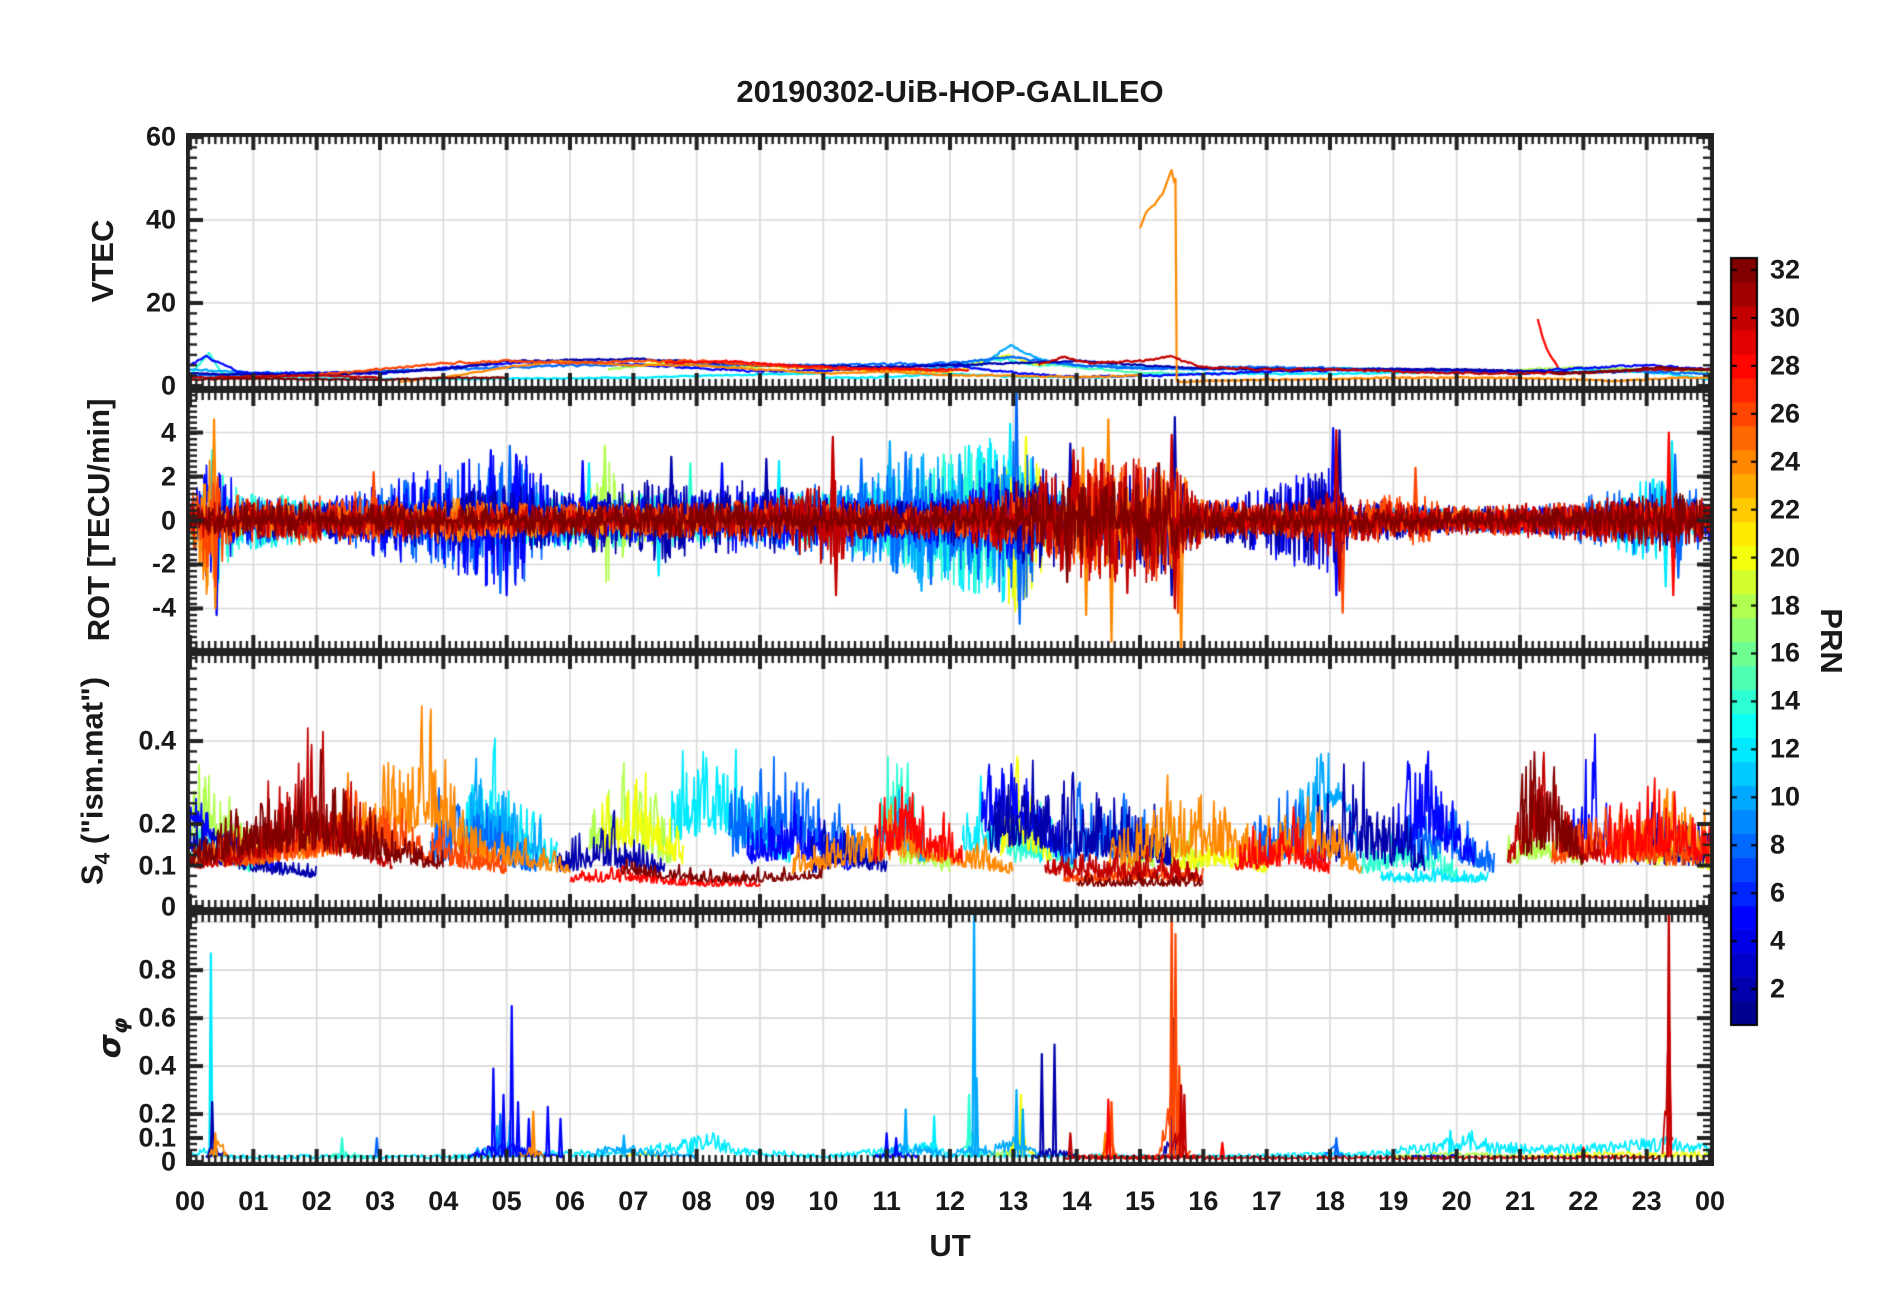  What do you see at coordinates (168, 432) in the screenshot?
I see `y-tick-label: 4` at bounding box center [168, 432].